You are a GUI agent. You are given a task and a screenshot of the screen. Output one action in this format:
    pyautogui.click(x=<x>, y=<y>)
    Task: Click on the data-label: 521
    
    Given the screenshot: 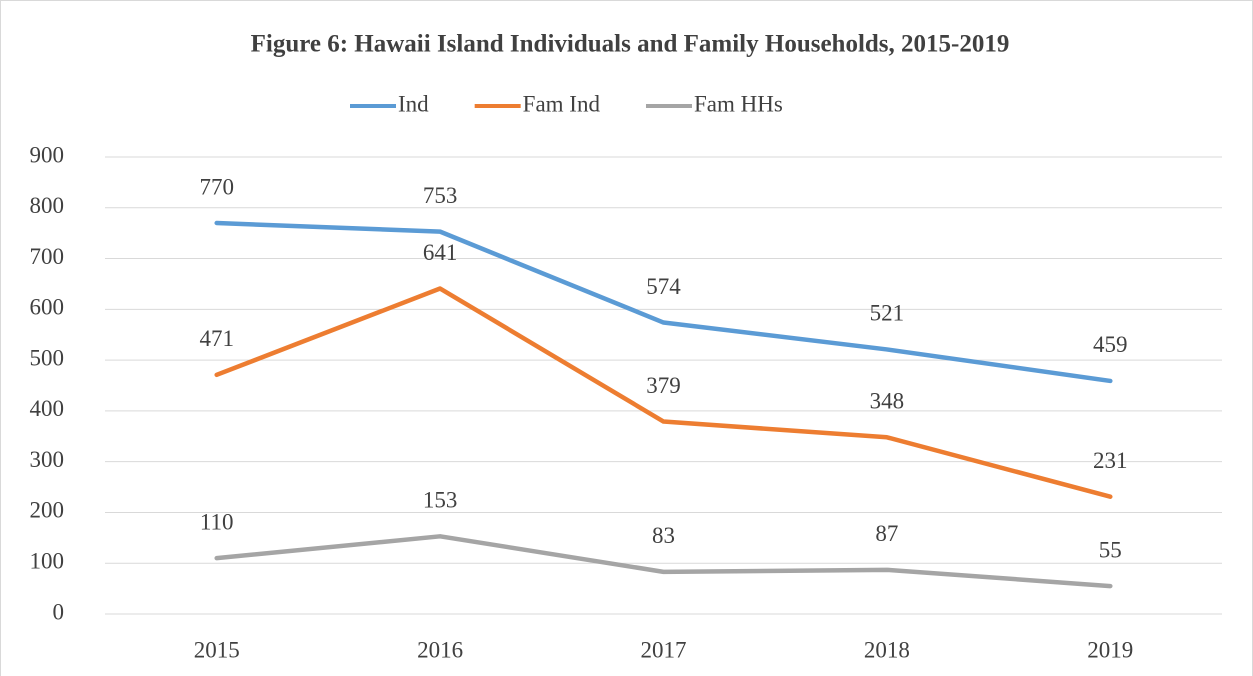 What is the action you would take?
    pyautogui.click(x=887, y=313)
    